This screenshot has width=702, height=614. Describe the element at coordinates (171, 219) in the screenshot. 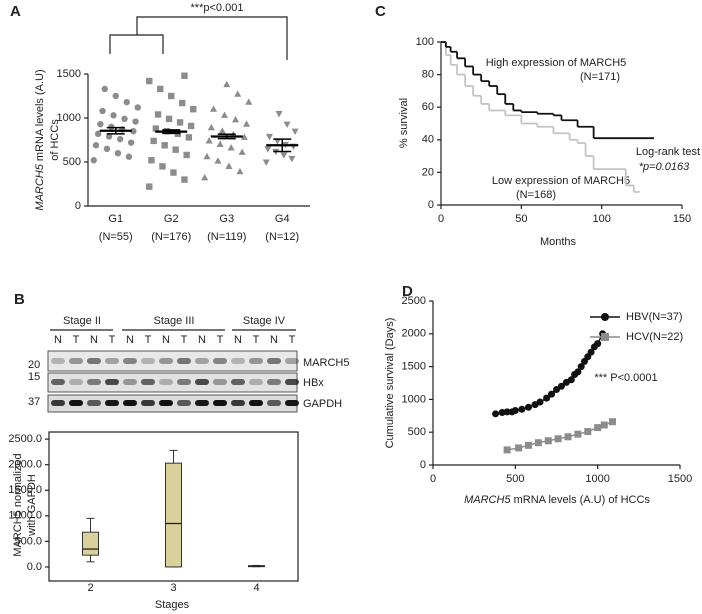

I see `x-tick-label: G2` at that location.